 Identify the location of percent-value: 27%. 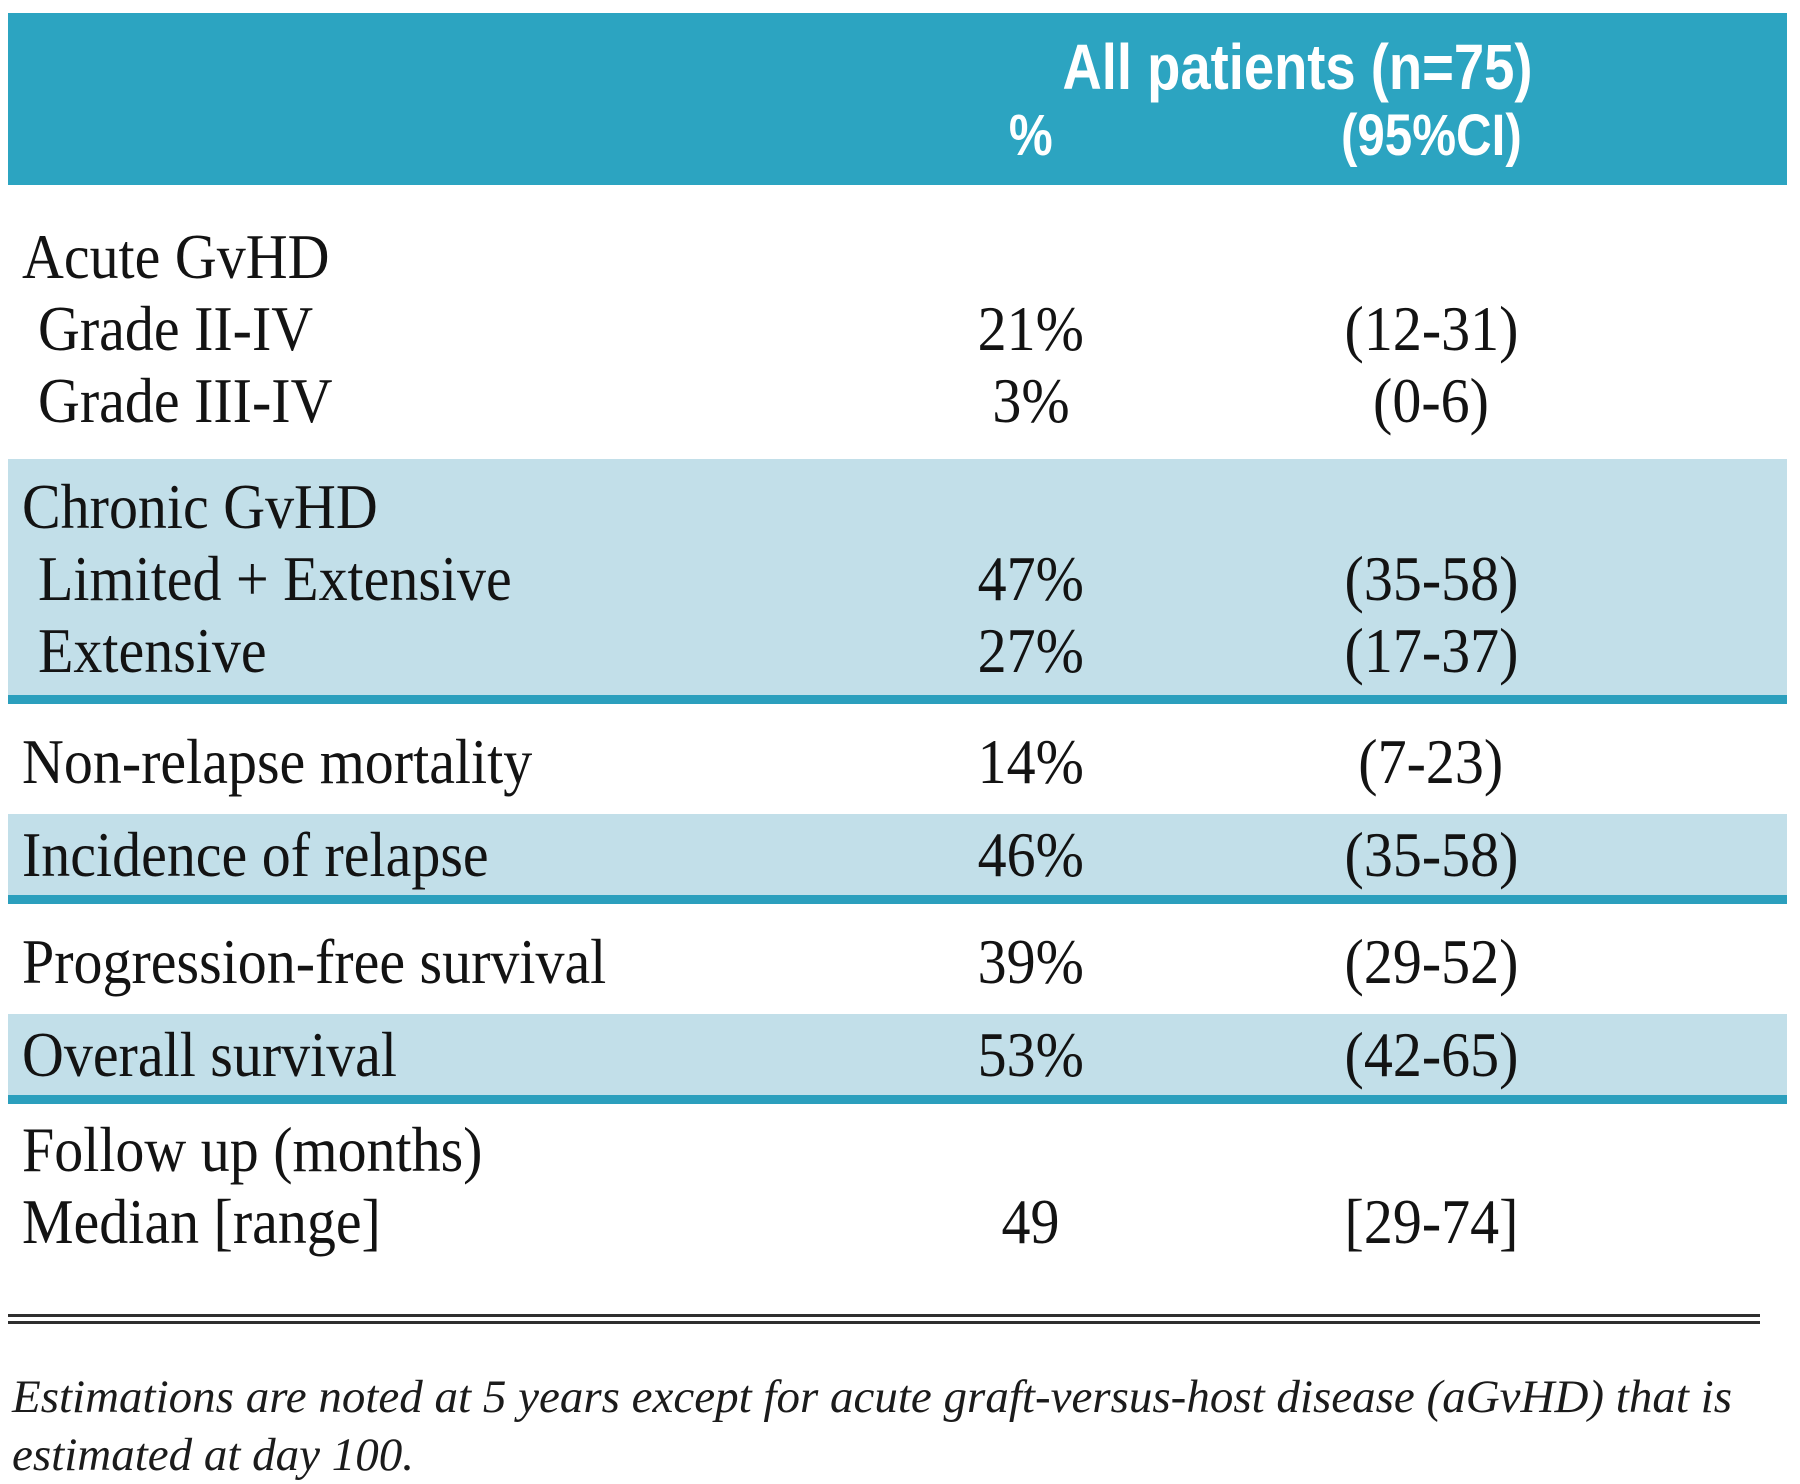
(1031, 659).